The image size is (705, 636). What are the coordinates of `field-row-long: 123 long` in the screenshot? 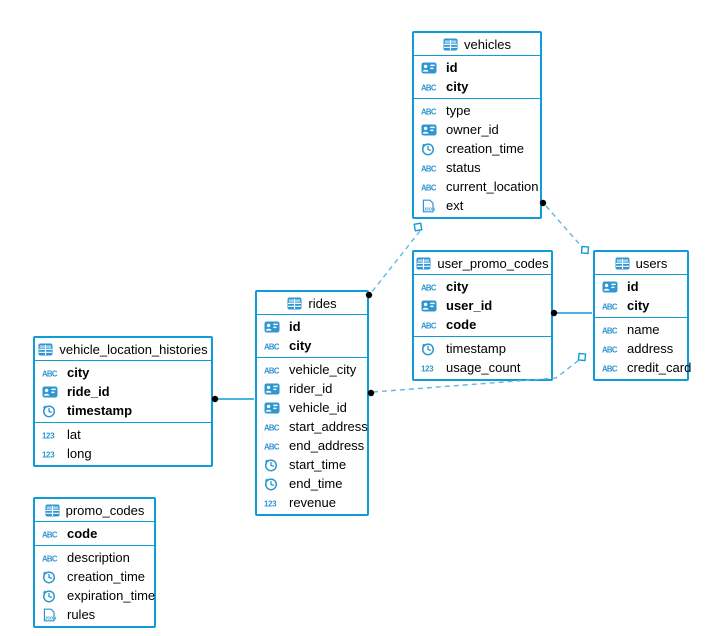 It's located at (123, 453).